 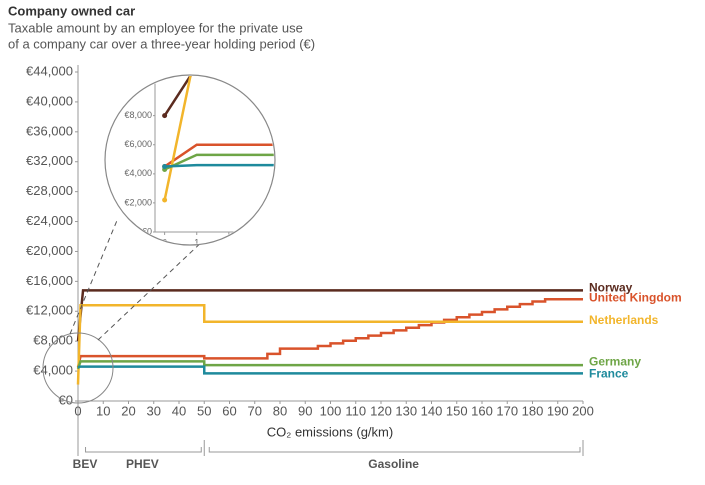 I want to click on y-tick-label: €24,000, so click(x=49, y=220).